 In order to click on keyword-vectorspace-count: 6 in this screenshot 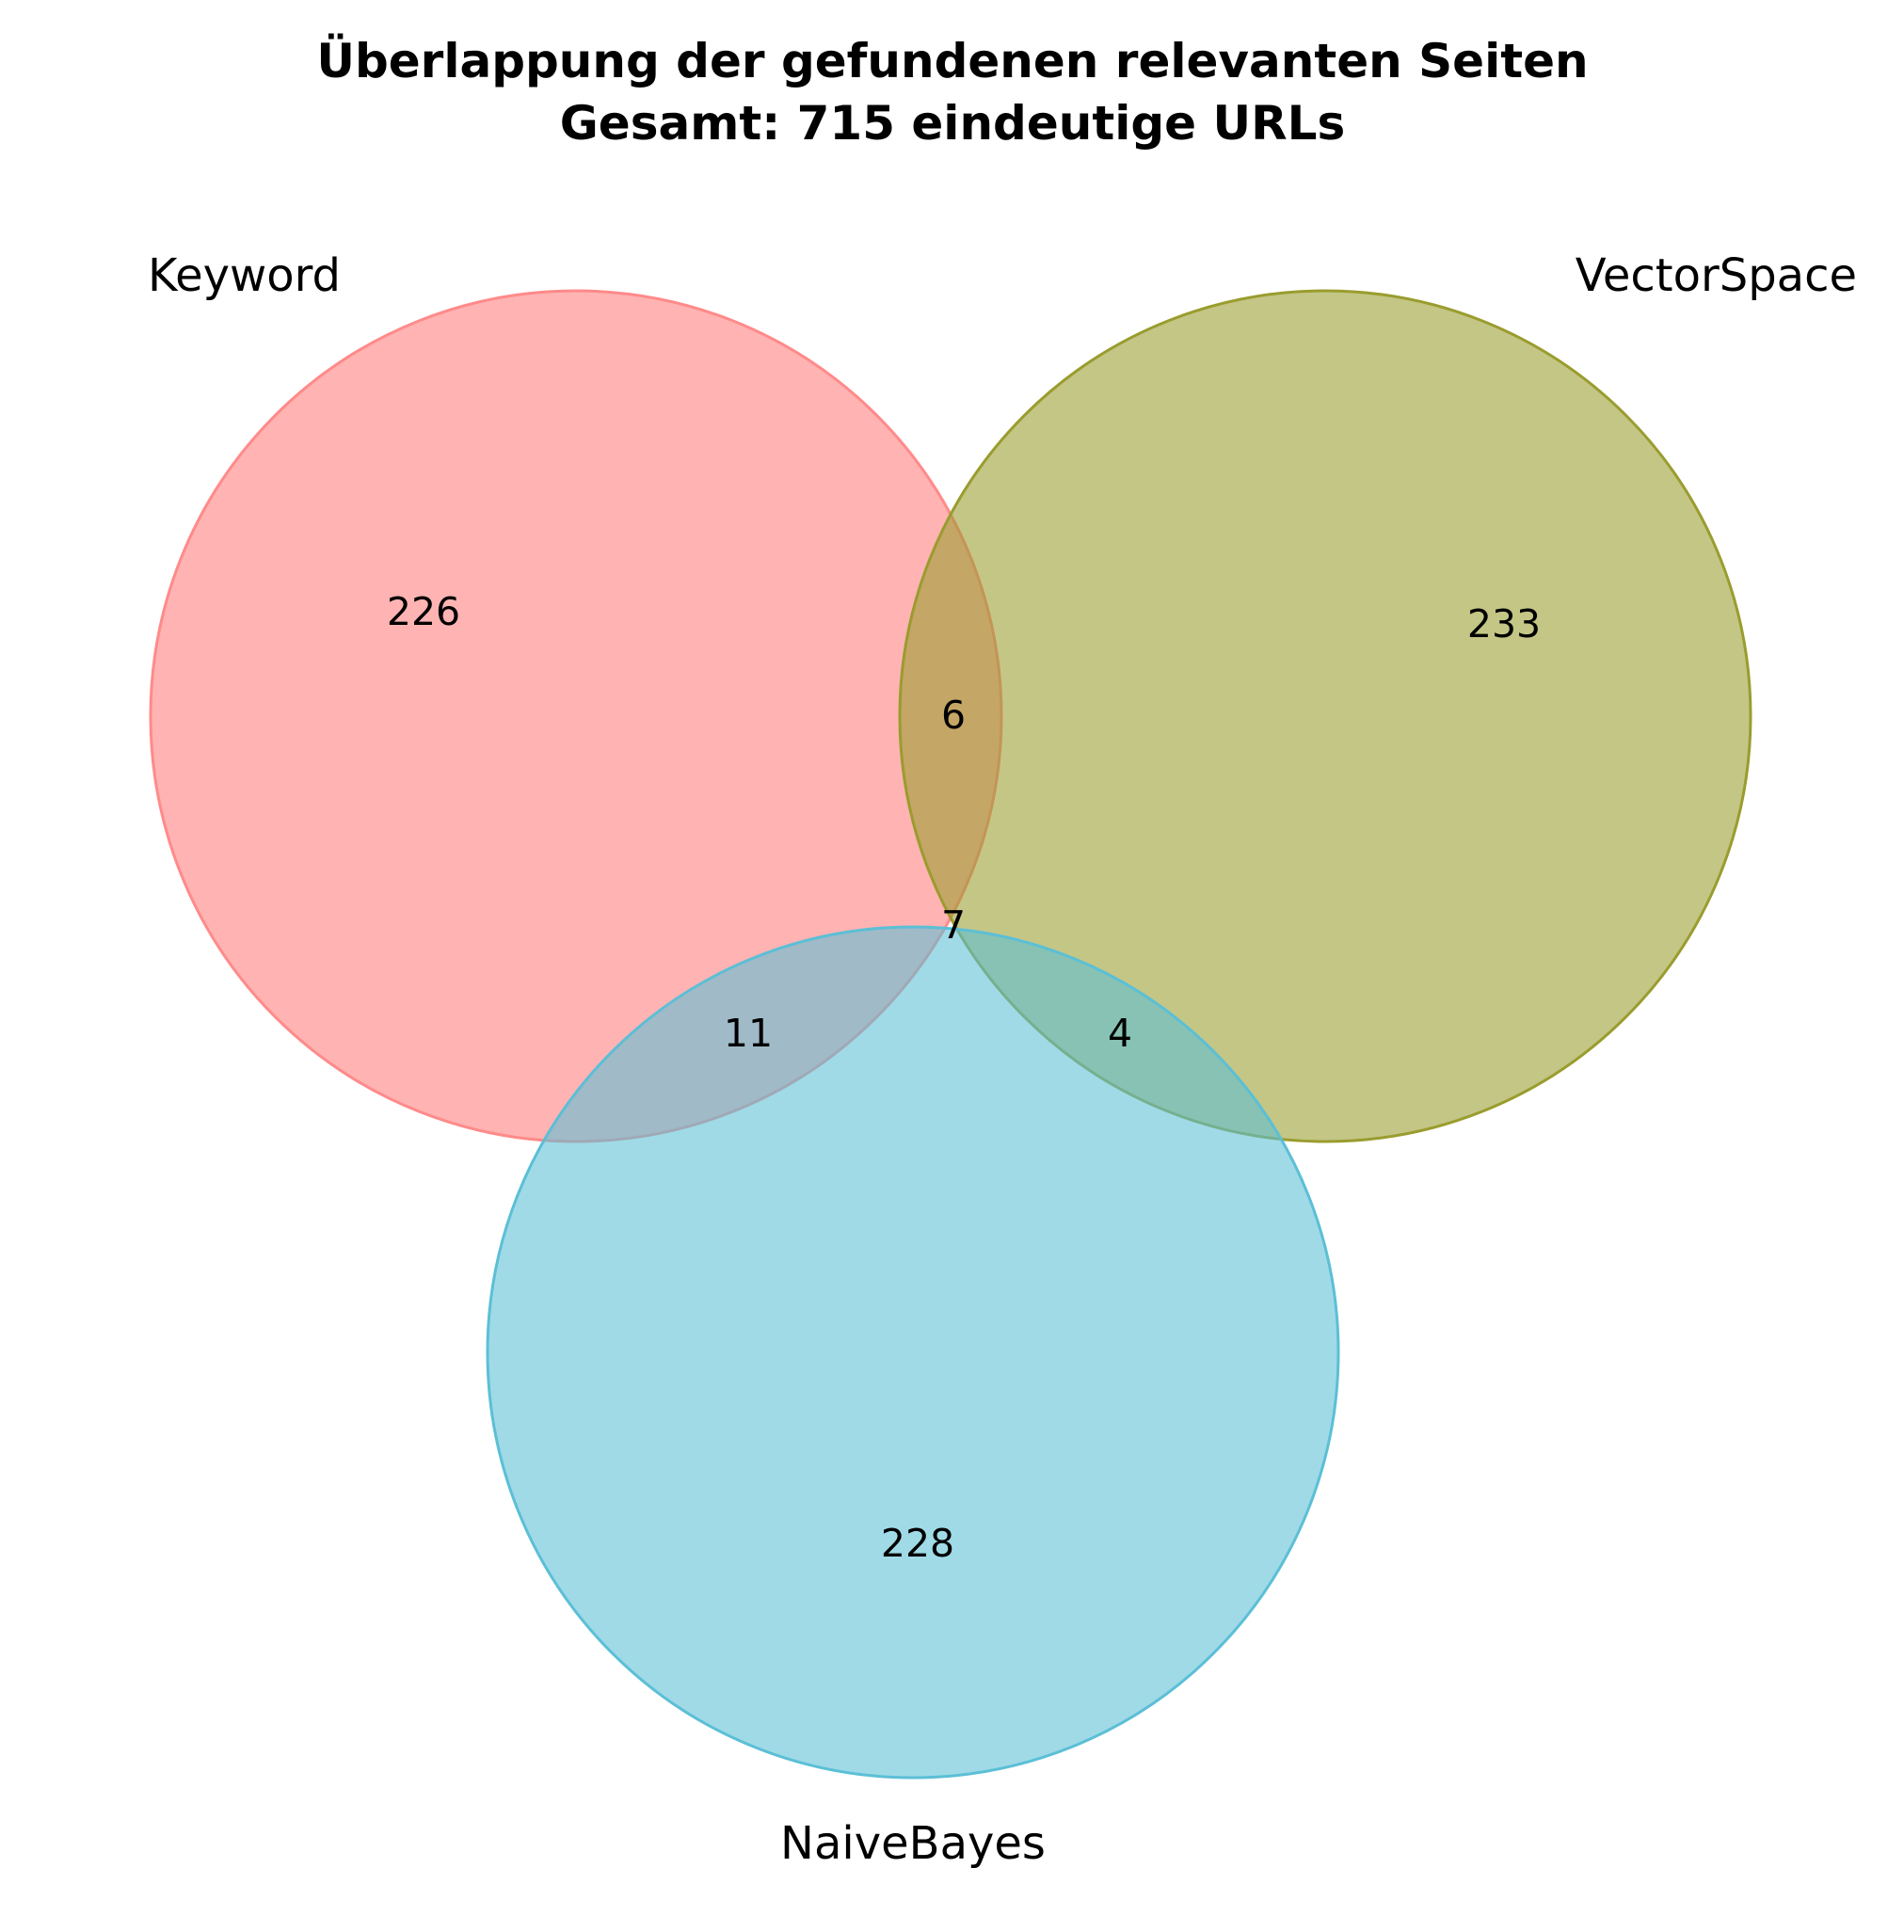, I will do `click(953, 715)`.